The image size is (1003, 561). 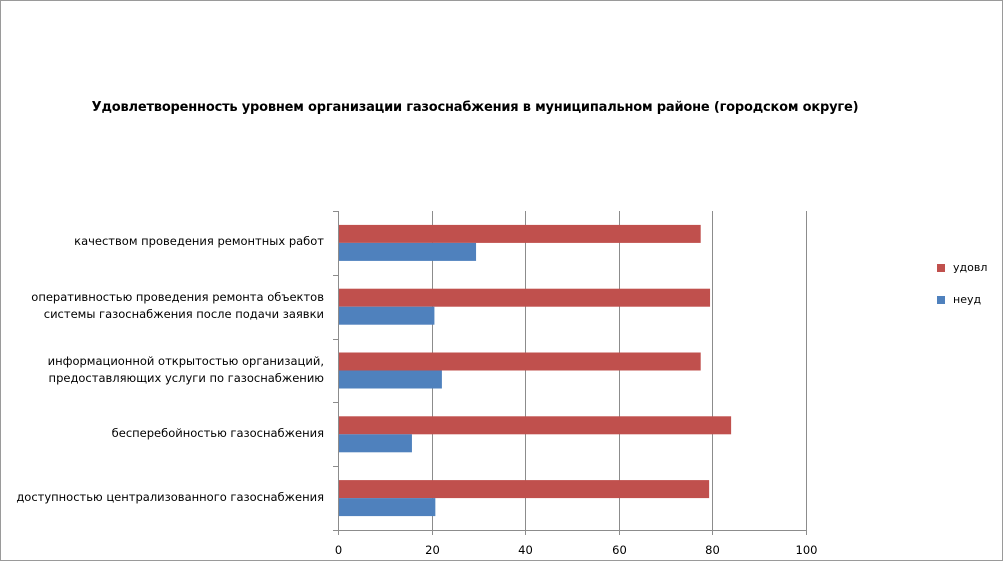 What do you see at coordinates (338, 550) in the screenshot?
I see `x-tick-label-0: 0` at bounding box center [338, 550].